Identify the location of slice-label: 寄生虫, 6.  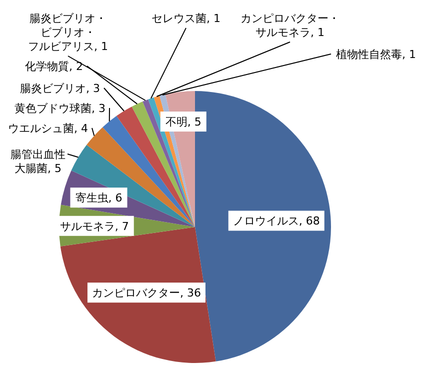
(98, 198).